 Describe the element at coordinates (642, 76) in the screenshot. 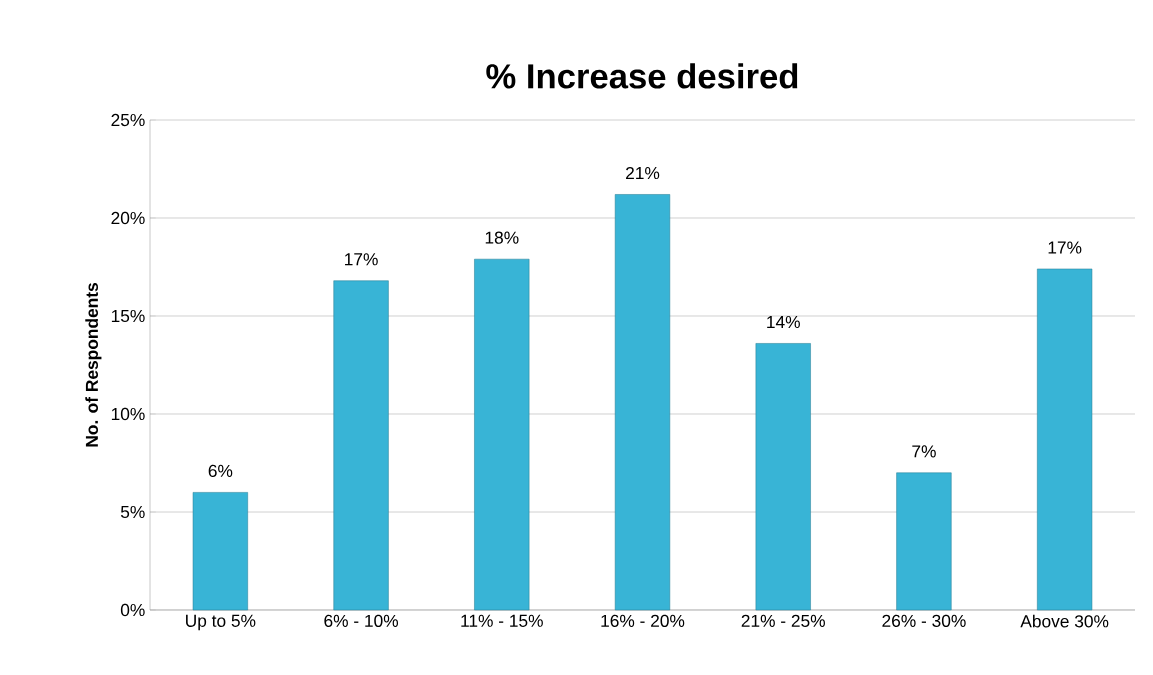

I see `chart-title: % Increase desired` at that location.